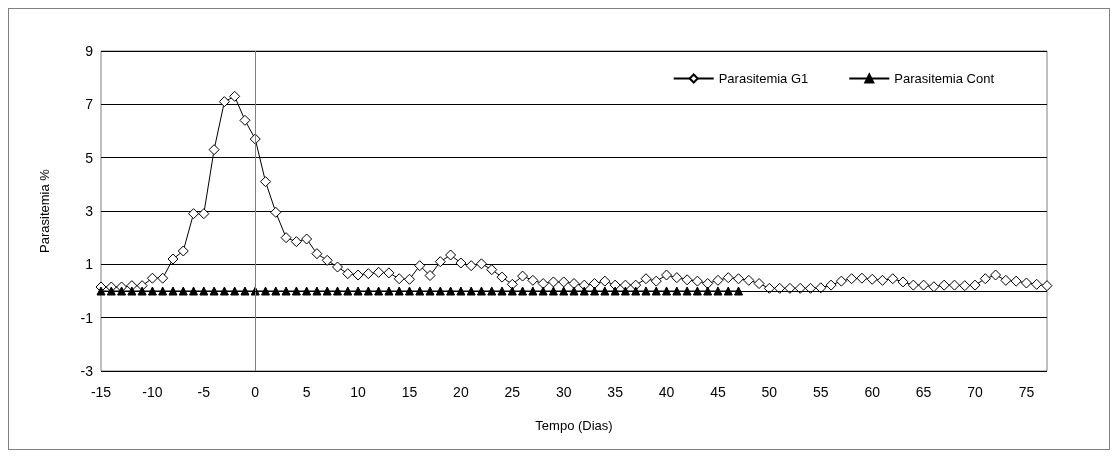  Describe the element at coordinates (574, 425) in the screenshot. I see `x-axis-title: Tempo (Dias)` at that location.